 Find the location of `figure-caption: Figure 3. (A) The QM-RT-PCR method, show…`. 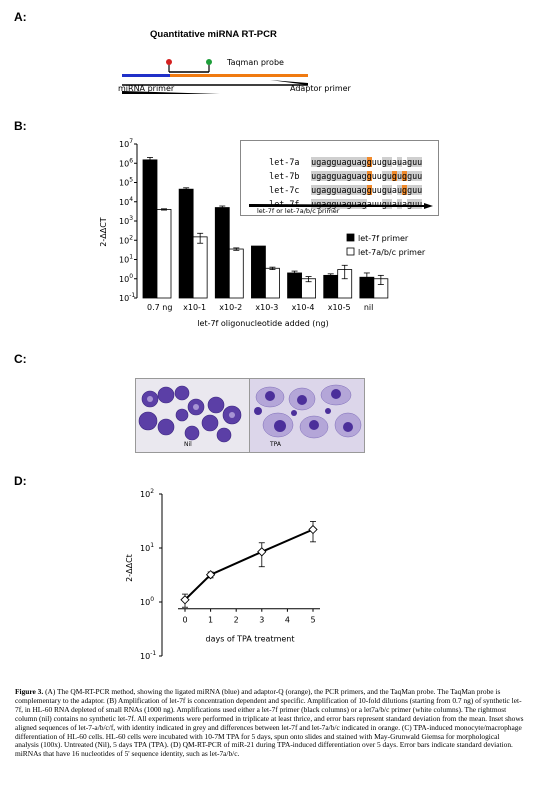

figure-caption: Figure 3. (A) The QM-RT-PCR method, show… is located at coordinates (270, 723).